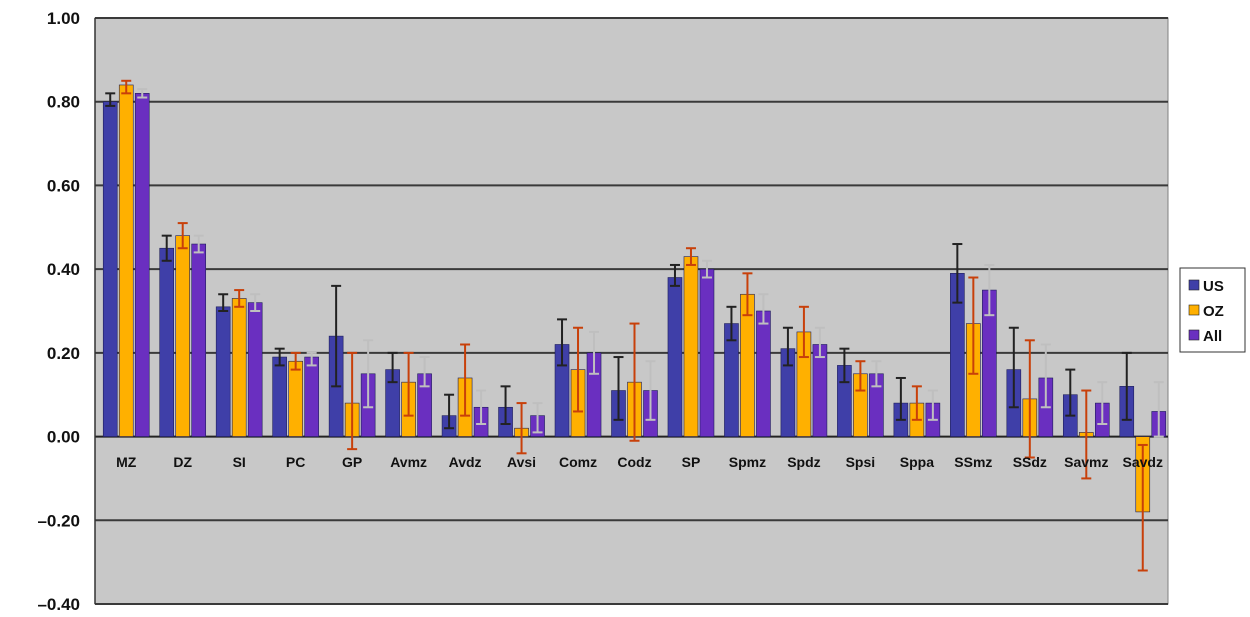 The height and width of the screenshot is (617, 1250). What do you see at coordinates (465, 462) in the screenshot?
I see `x-tick-label: Avdz` at bounding box center [465, 462].